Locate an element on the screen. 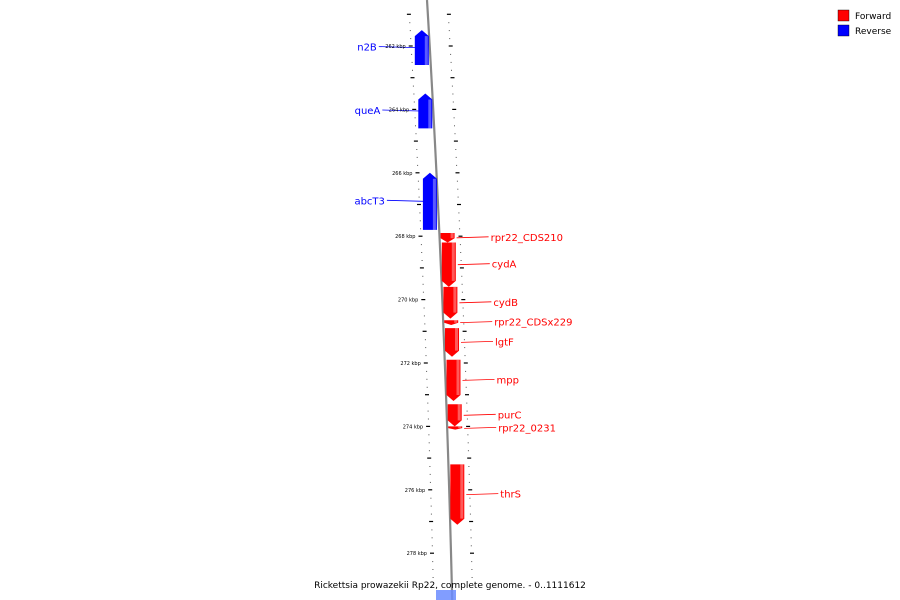 The height and width of the screenshot is (600, 900). gene-n2b: n2B is located at coordinates (393, 48).